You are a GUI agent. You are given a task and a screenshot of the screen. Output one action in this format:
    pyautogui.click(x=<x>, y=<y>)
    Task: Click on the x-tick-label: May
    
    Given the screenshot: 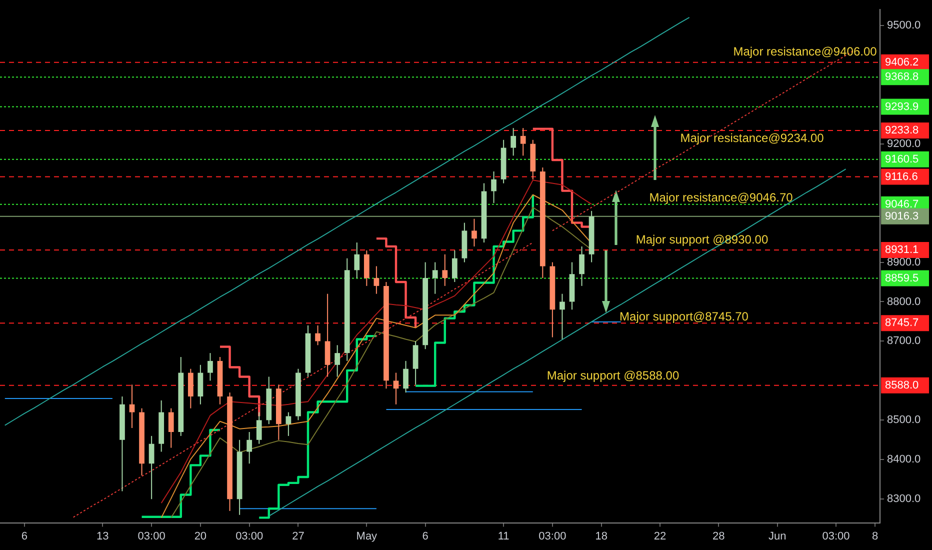 What is the action you would take?
    pyautogui.click(x=367, y=536)
    